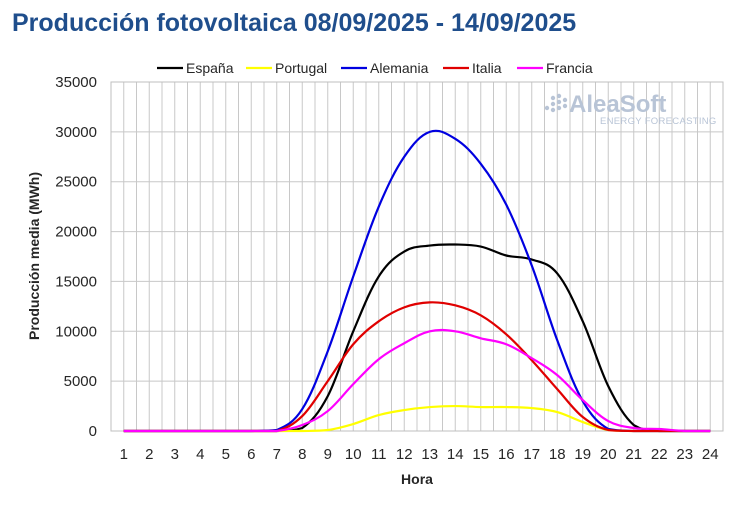  Describe the element at coordinates (175, 454) in the screenshot. I see `x-tick-label: 3` at that location.